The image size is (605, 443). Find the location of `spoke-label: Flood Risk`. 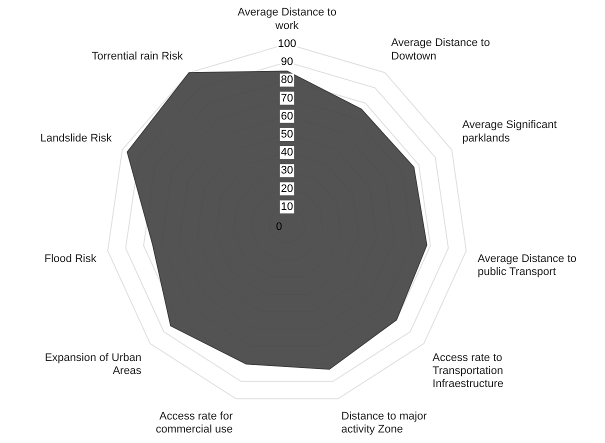

spoke-label: Flood Risk is located at coordinates (70, 259).